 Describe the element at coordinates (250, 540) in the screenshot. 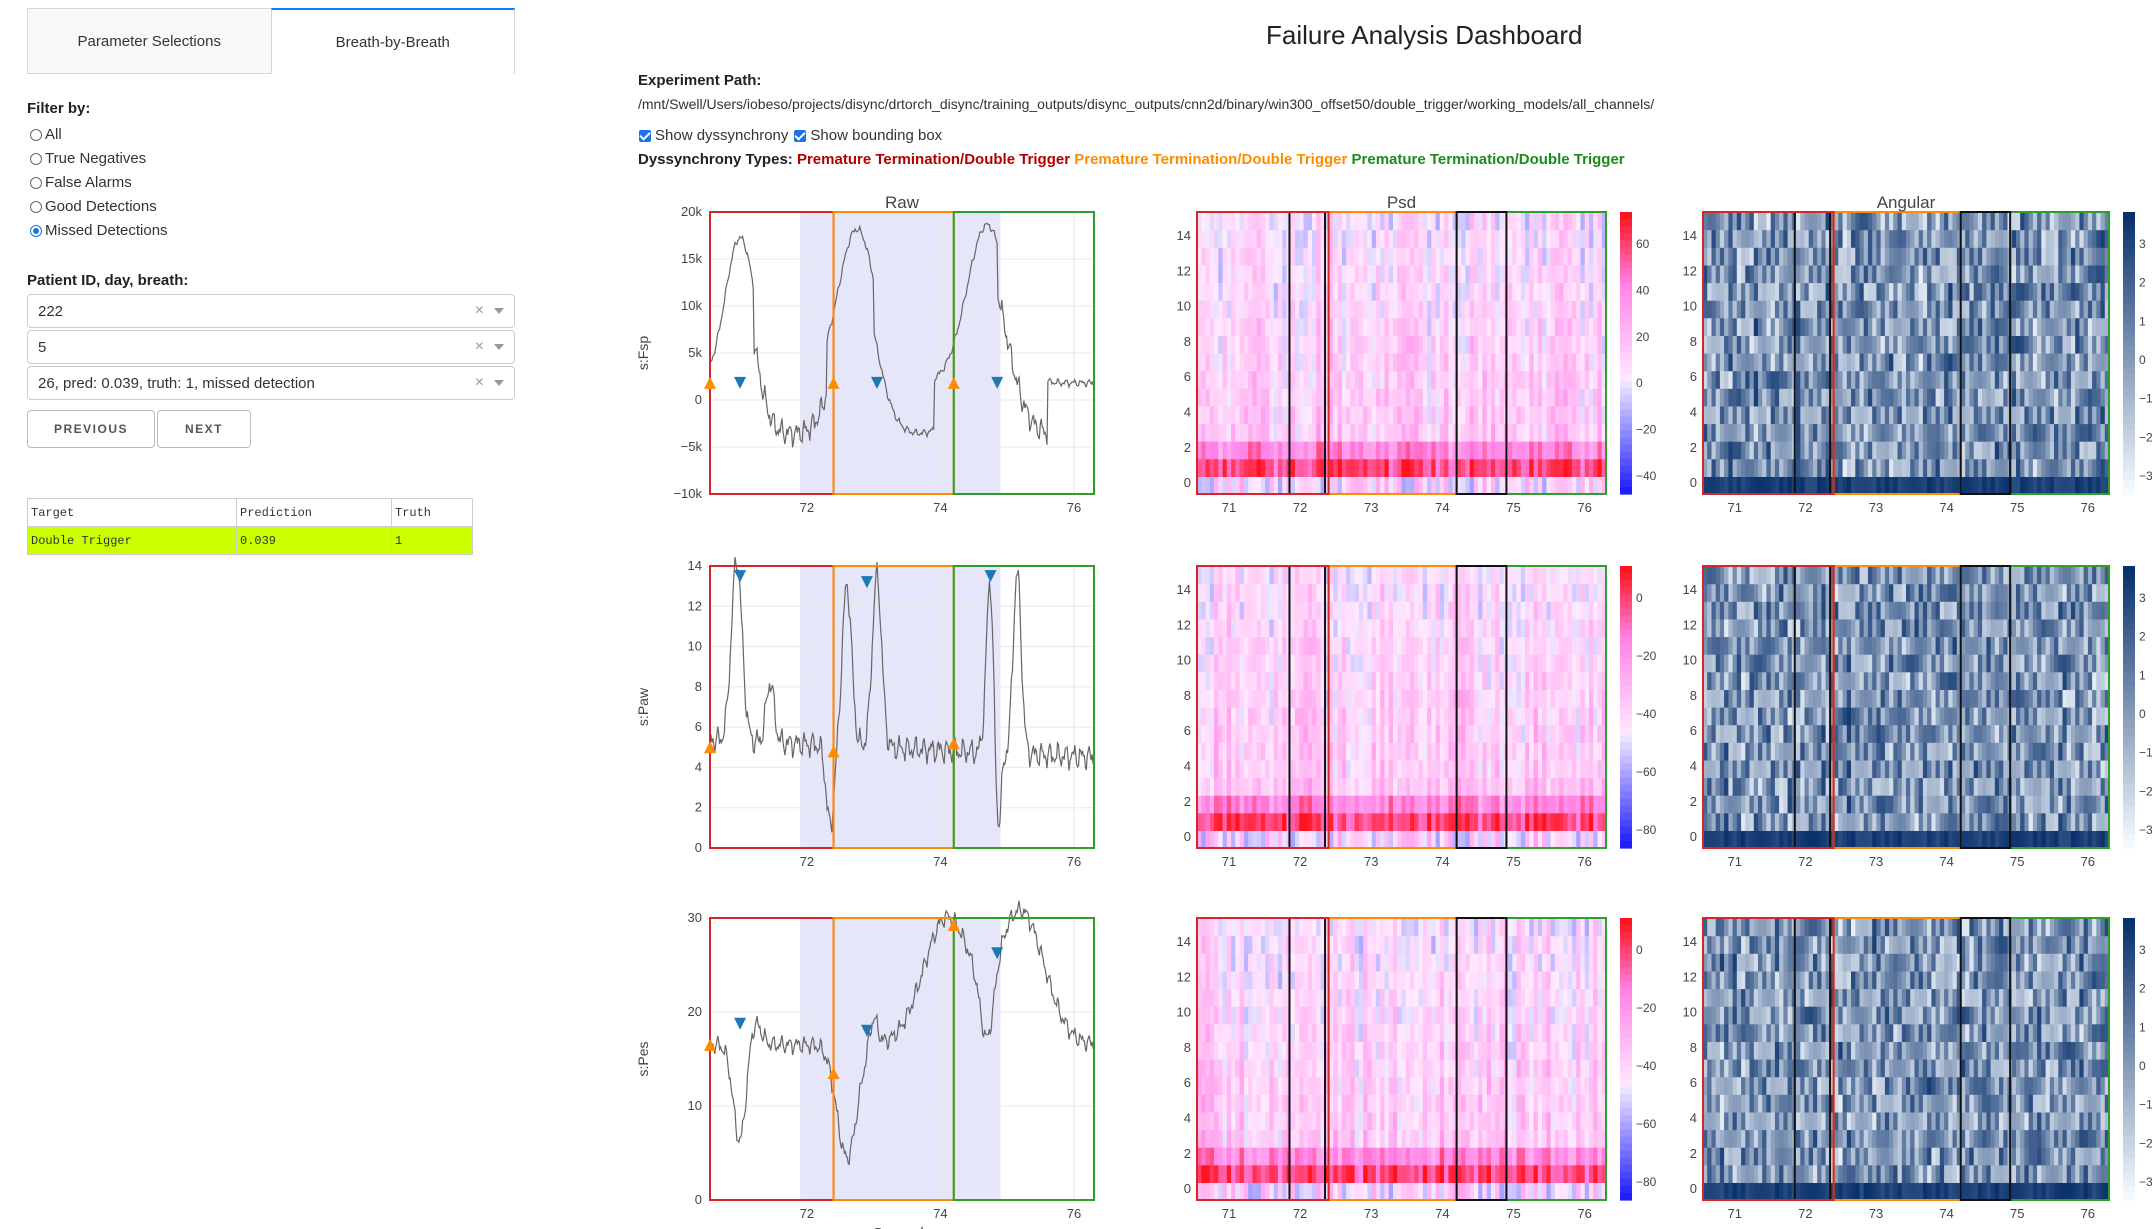

I see `table-row: Double Trigger 0.039 1` at that location.